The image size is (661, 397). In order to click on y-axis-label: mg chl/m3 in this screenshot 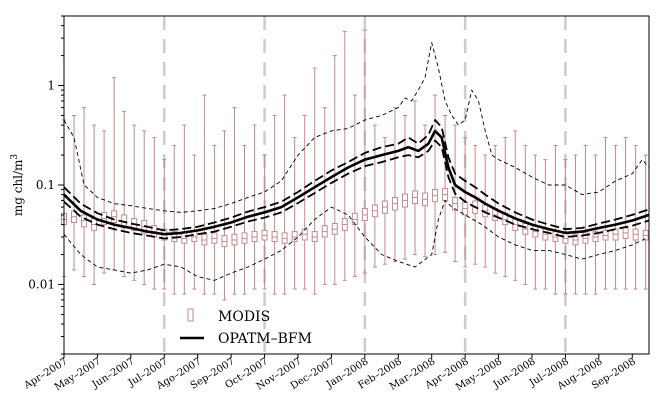, I will do `click(17, 185)`.